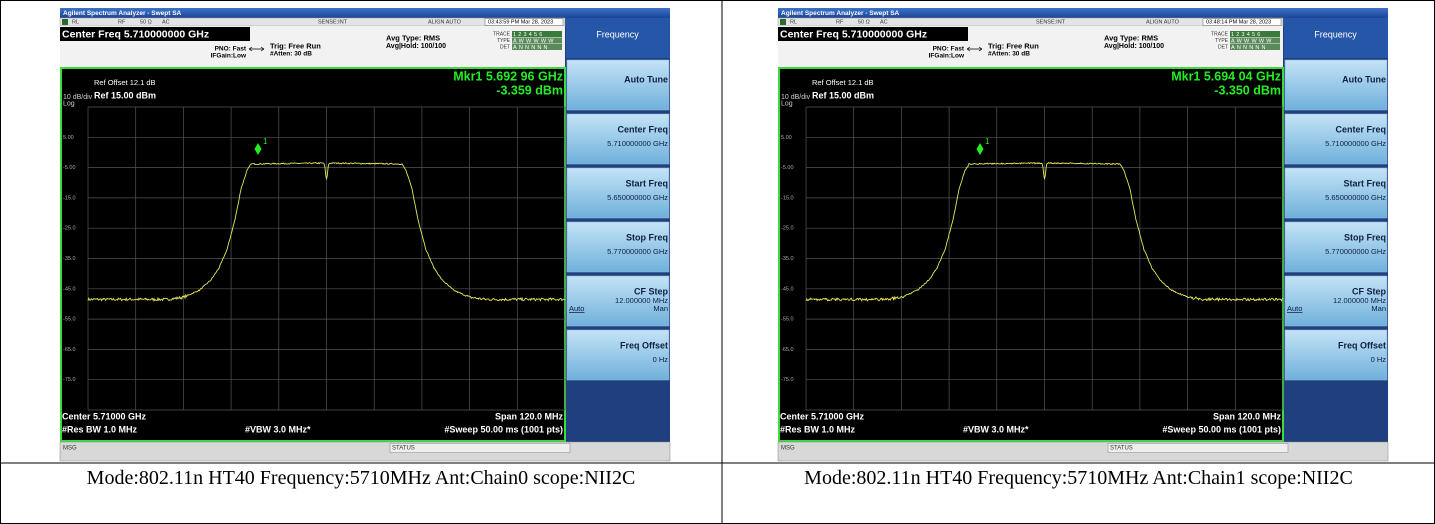 The width and height of the screenshot is (1435, 524). Describe the element at coordinates (69, 320) in the screenshot. I see `y-label: -55.0` at that location.